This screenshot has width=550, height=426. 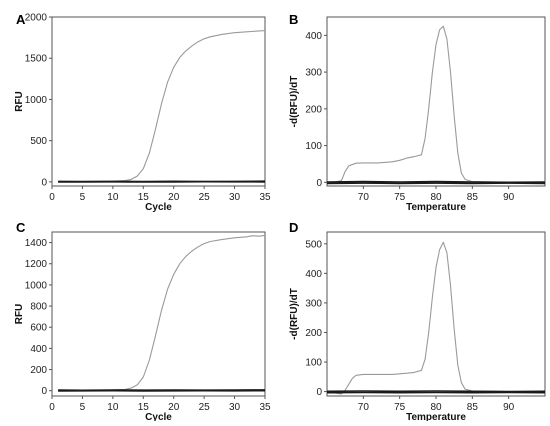 I want to click on y-tick-label: 1400, so click(x=36, y=243).